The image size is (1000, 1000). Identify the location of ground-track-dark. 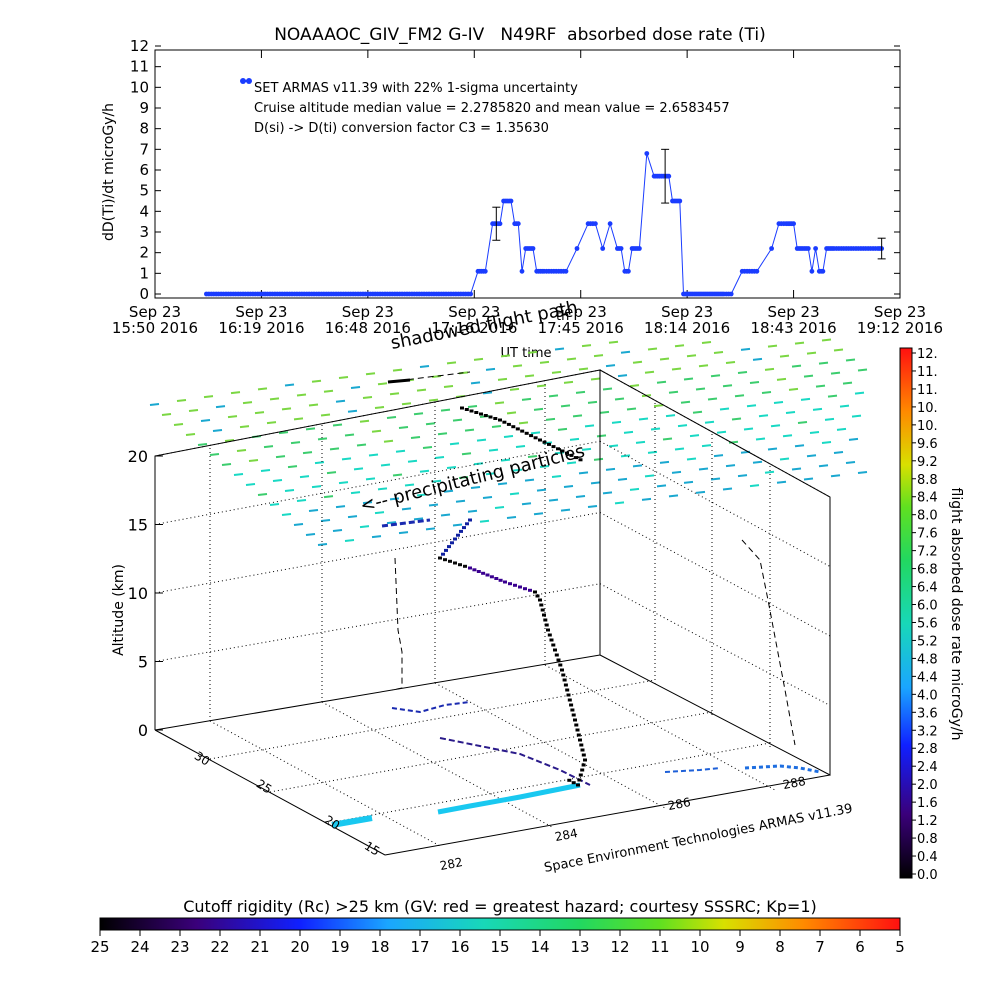
(515, 761).